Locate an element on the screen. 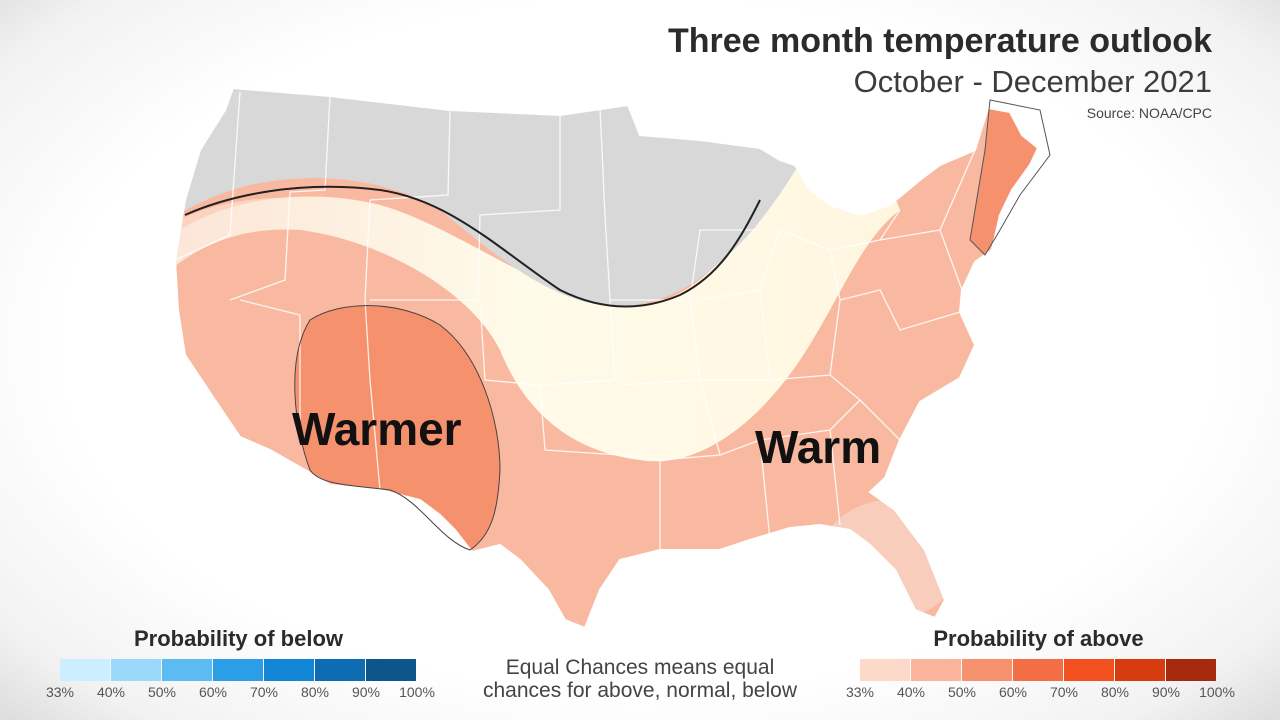 Image resolution: width=1280 pixels, height=720 pixels. legend-below-tick: 50% is located at coordinates (162, 692).